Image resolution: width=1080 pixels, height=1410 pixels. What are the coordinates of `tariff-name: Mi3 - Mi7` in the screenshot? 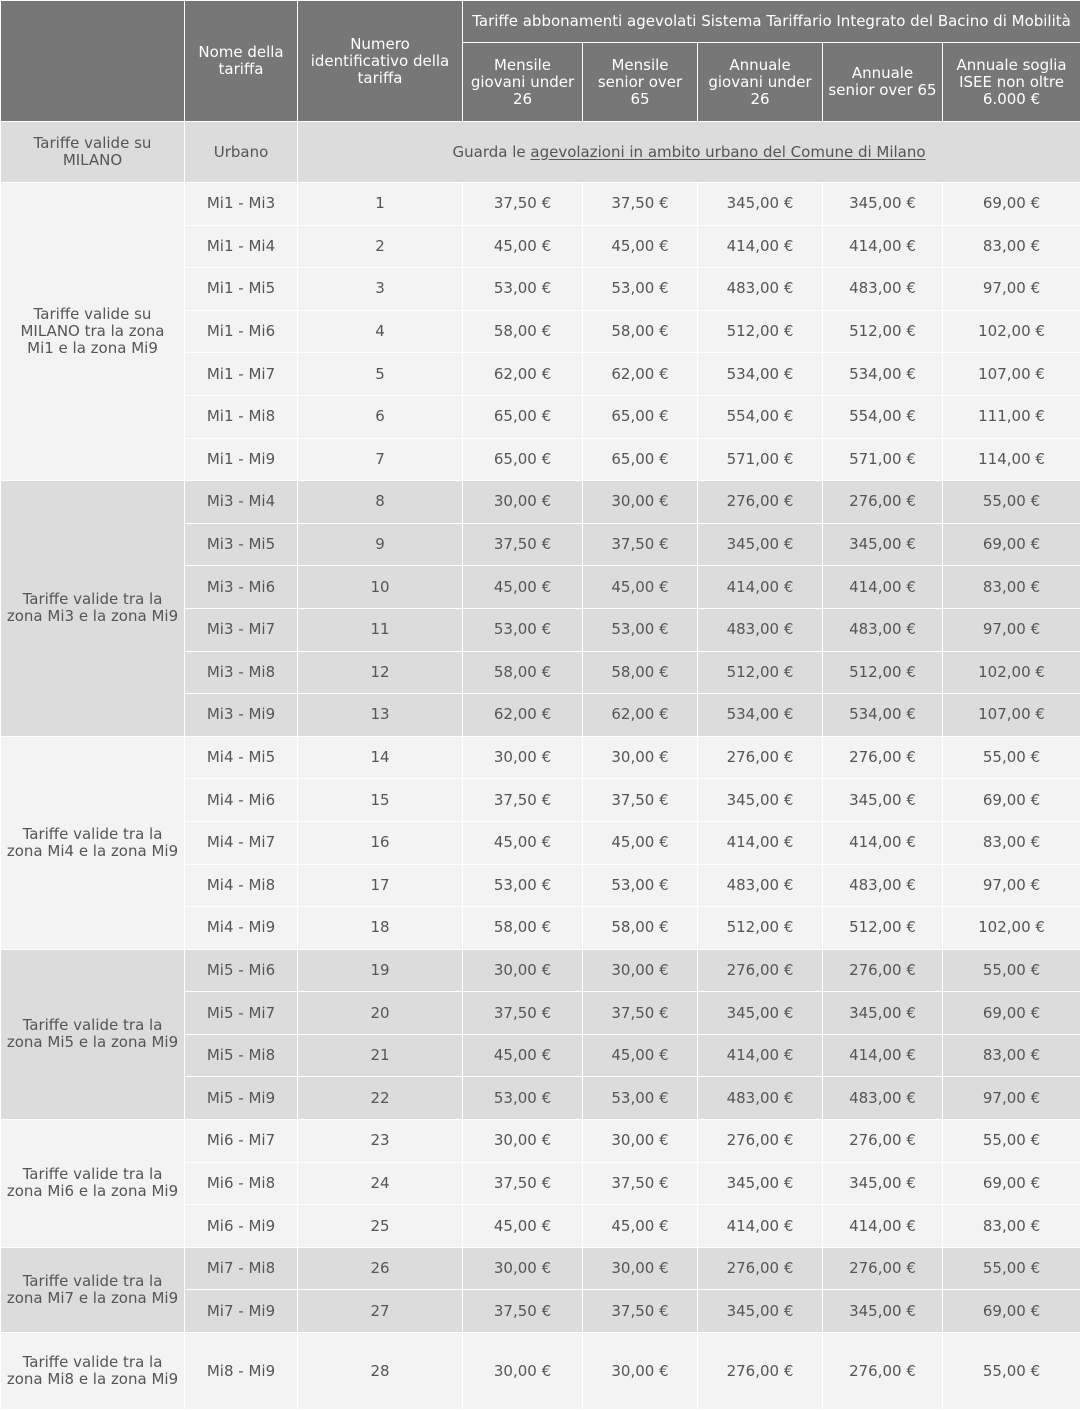 It's located at (241, 629).